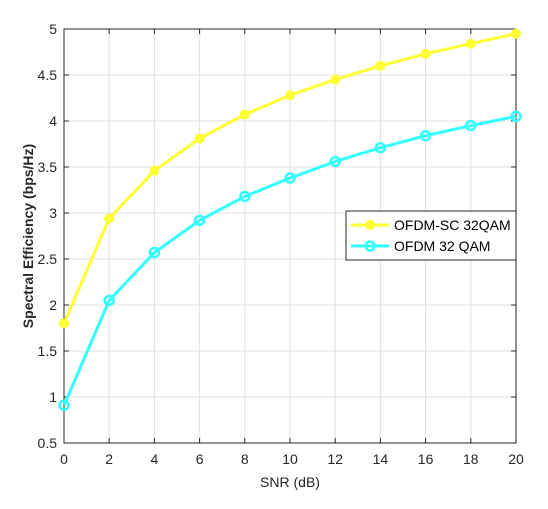  Describe the element at coordinates (48, 443) in the screenshot. I see `y-tick-label: 0.5` at that location.